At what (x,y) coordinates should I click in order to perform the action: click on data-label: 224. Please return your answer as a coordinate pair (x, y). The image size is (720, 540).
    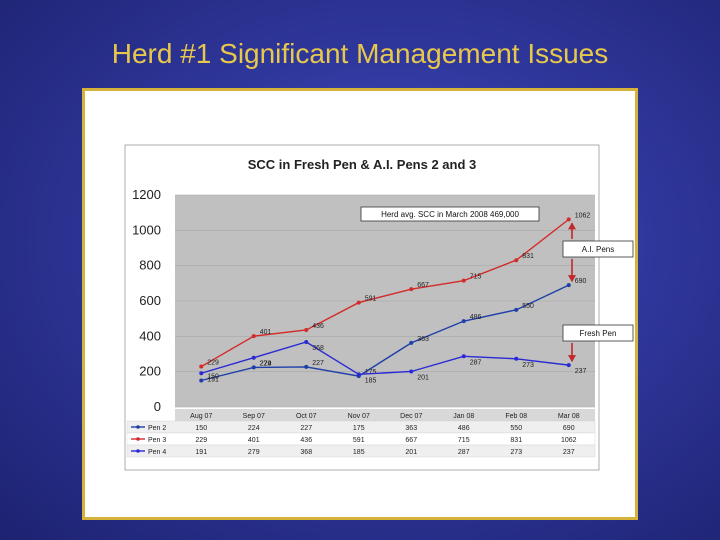
    Looking at the image, I should click on (266, 363).